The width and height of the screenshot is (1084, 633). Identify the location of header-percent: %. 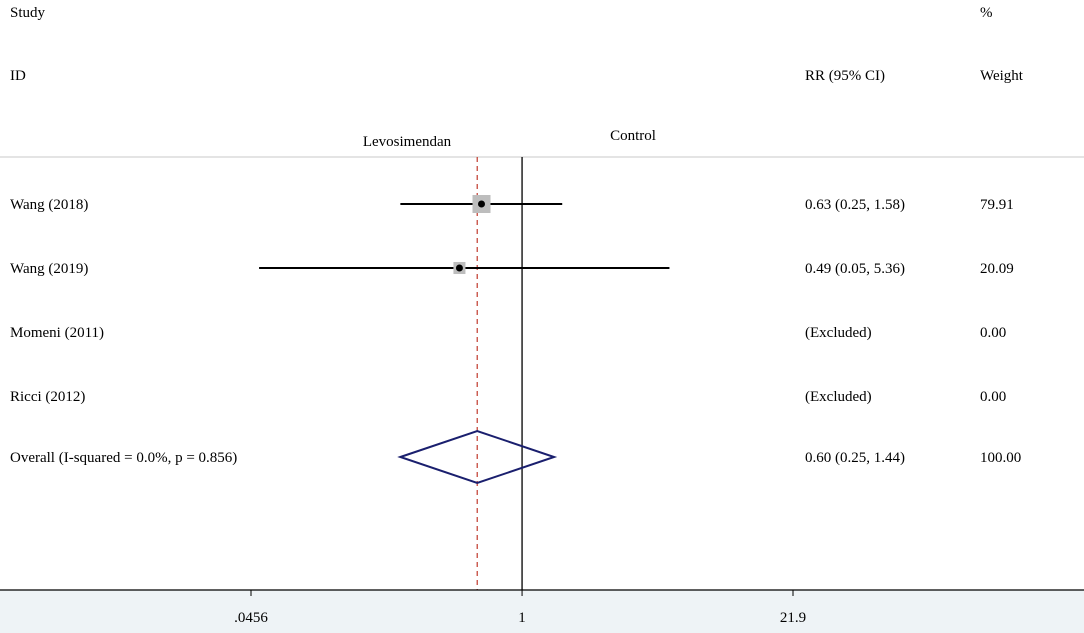
(986, 13).